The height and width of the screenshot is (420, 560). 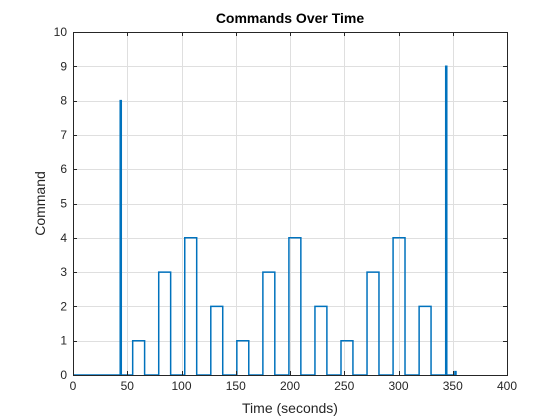 I want to click on chart-title: Commands Over Time, so click(x=290, y=18).